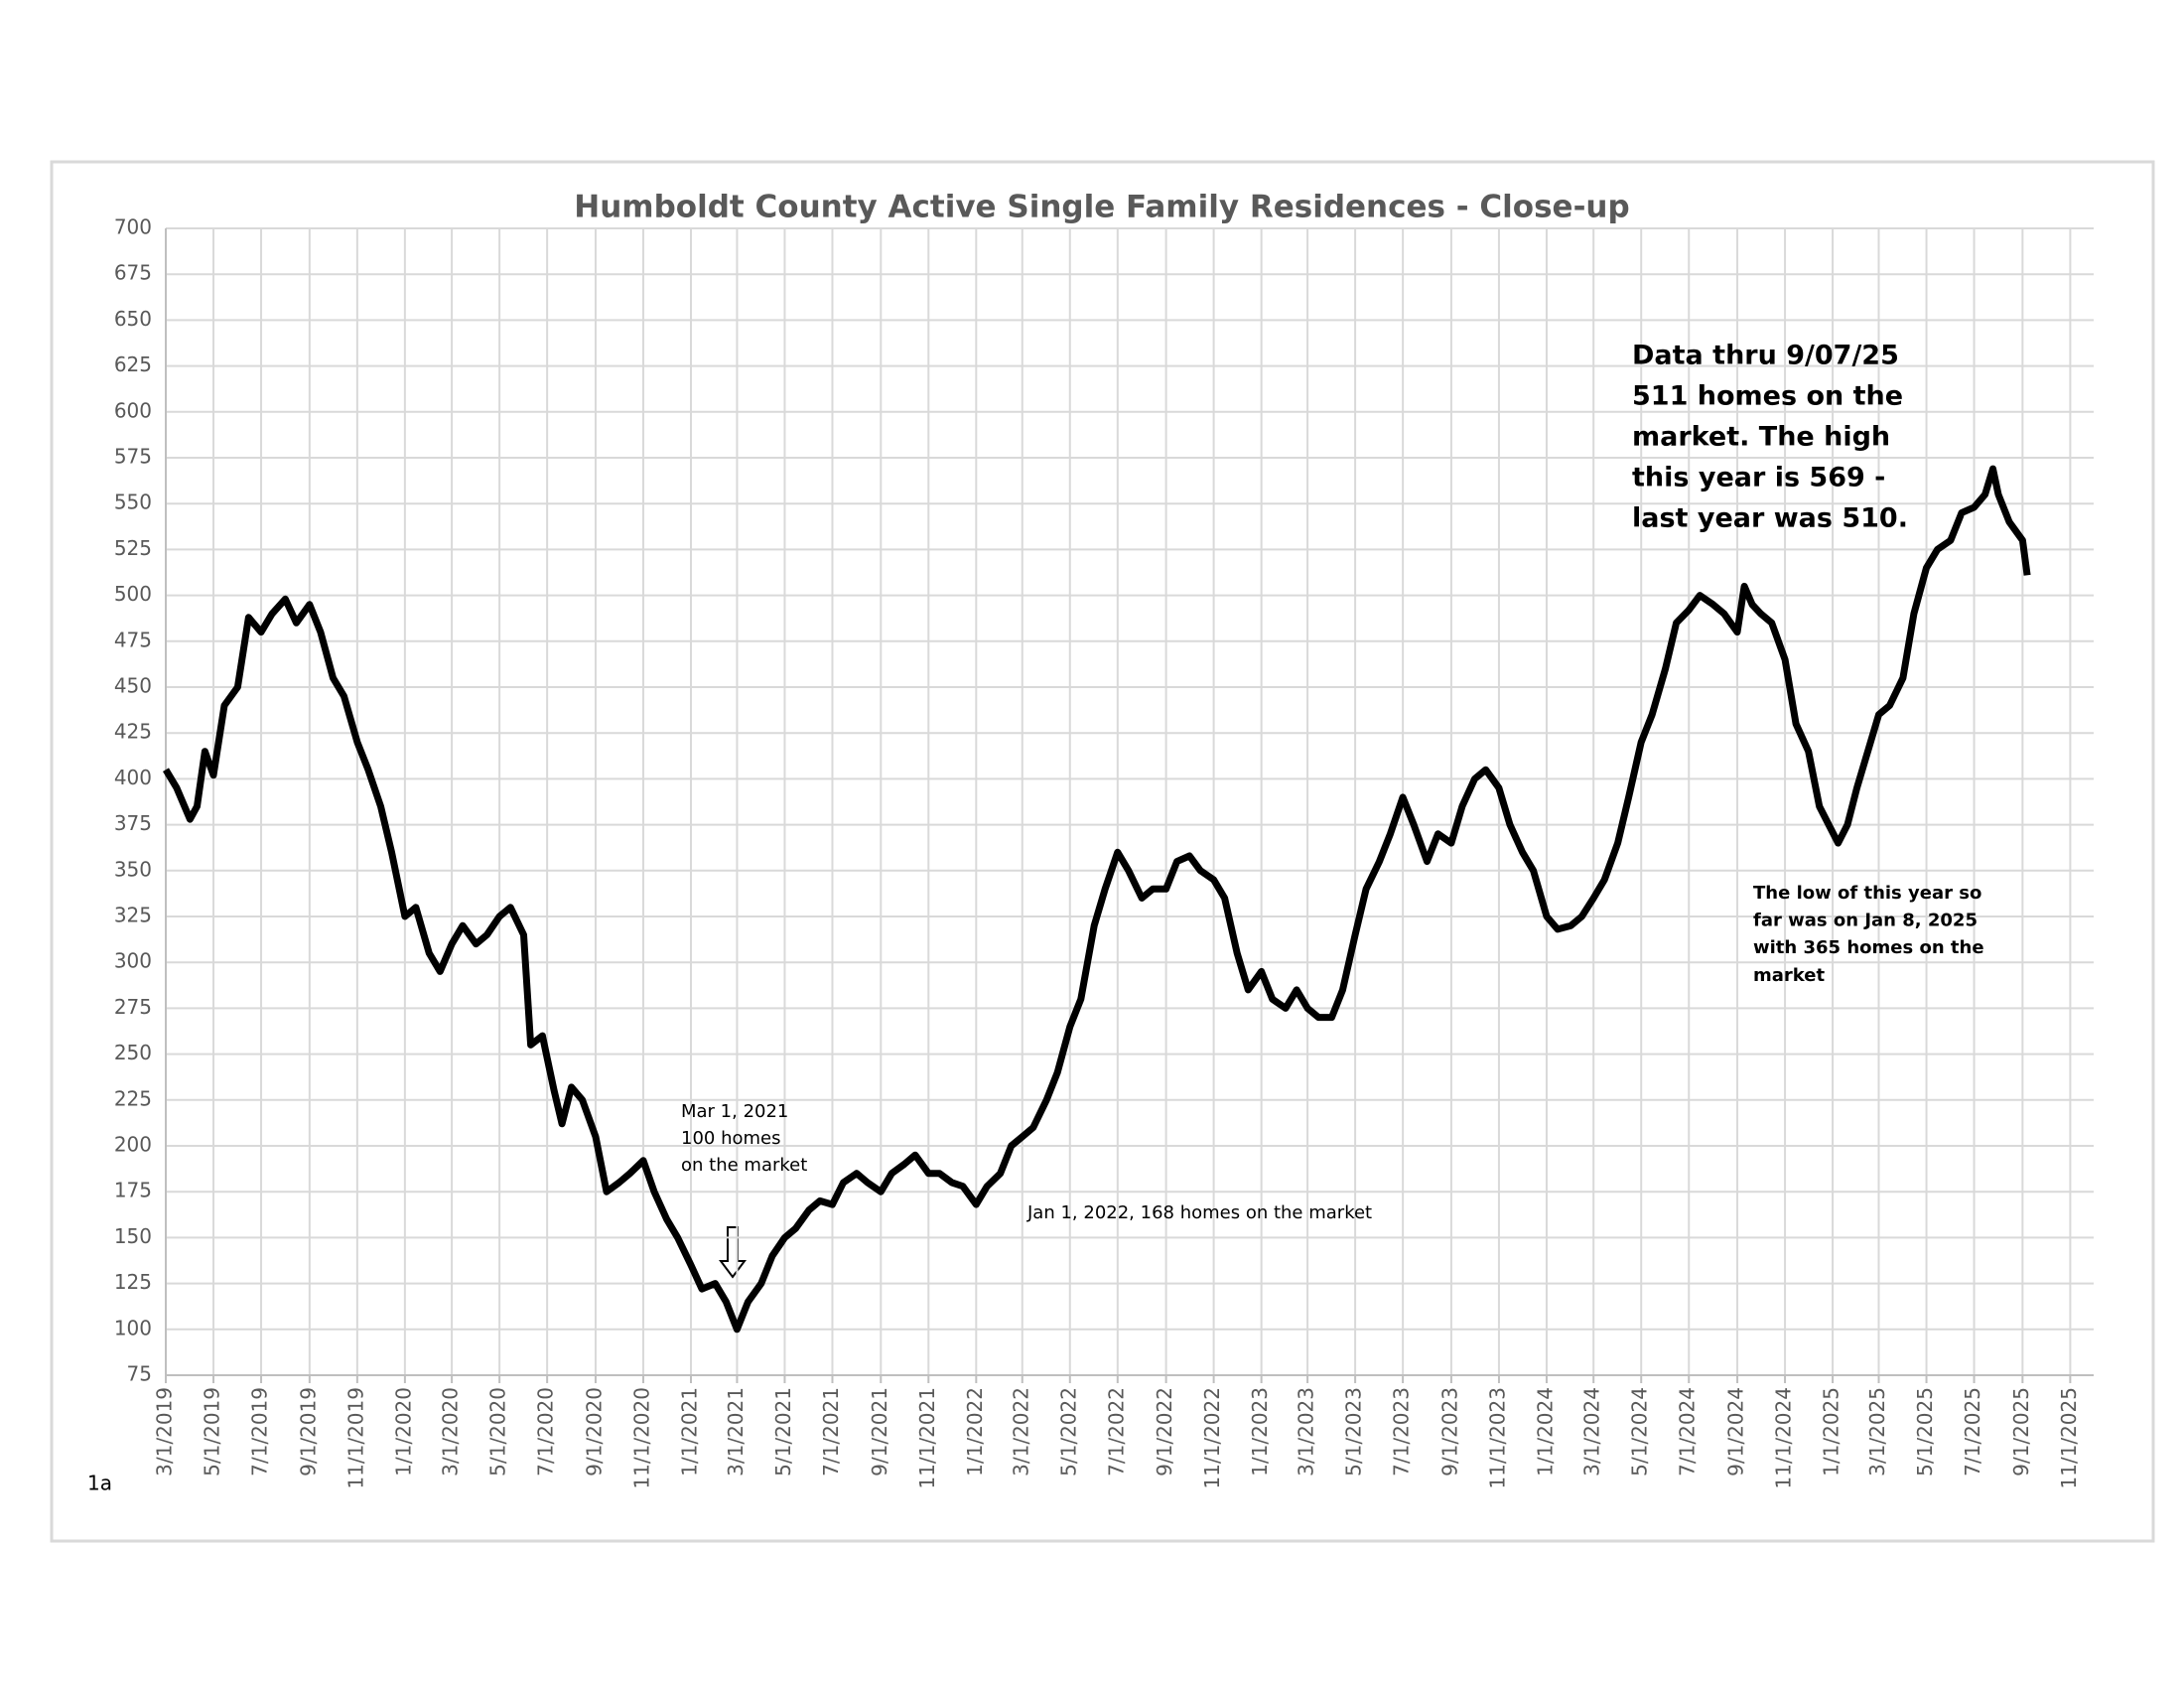 The image size is (2184, 1688). I want to click on x-tick-label: 3/1/2022, so click(1020, 1432).